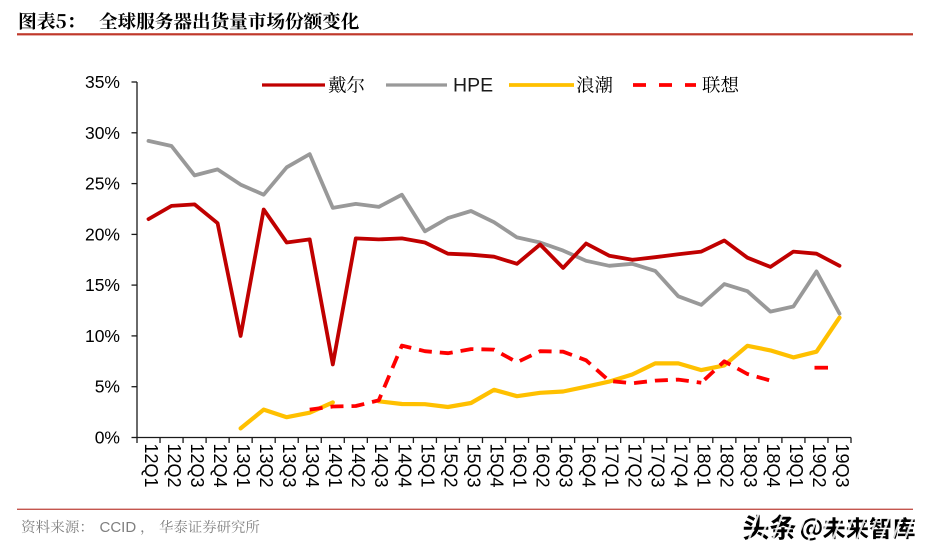  Describe the element at coordinates (819, 466) in the screenshot. I see `svg-text: 19Q2` at that location.